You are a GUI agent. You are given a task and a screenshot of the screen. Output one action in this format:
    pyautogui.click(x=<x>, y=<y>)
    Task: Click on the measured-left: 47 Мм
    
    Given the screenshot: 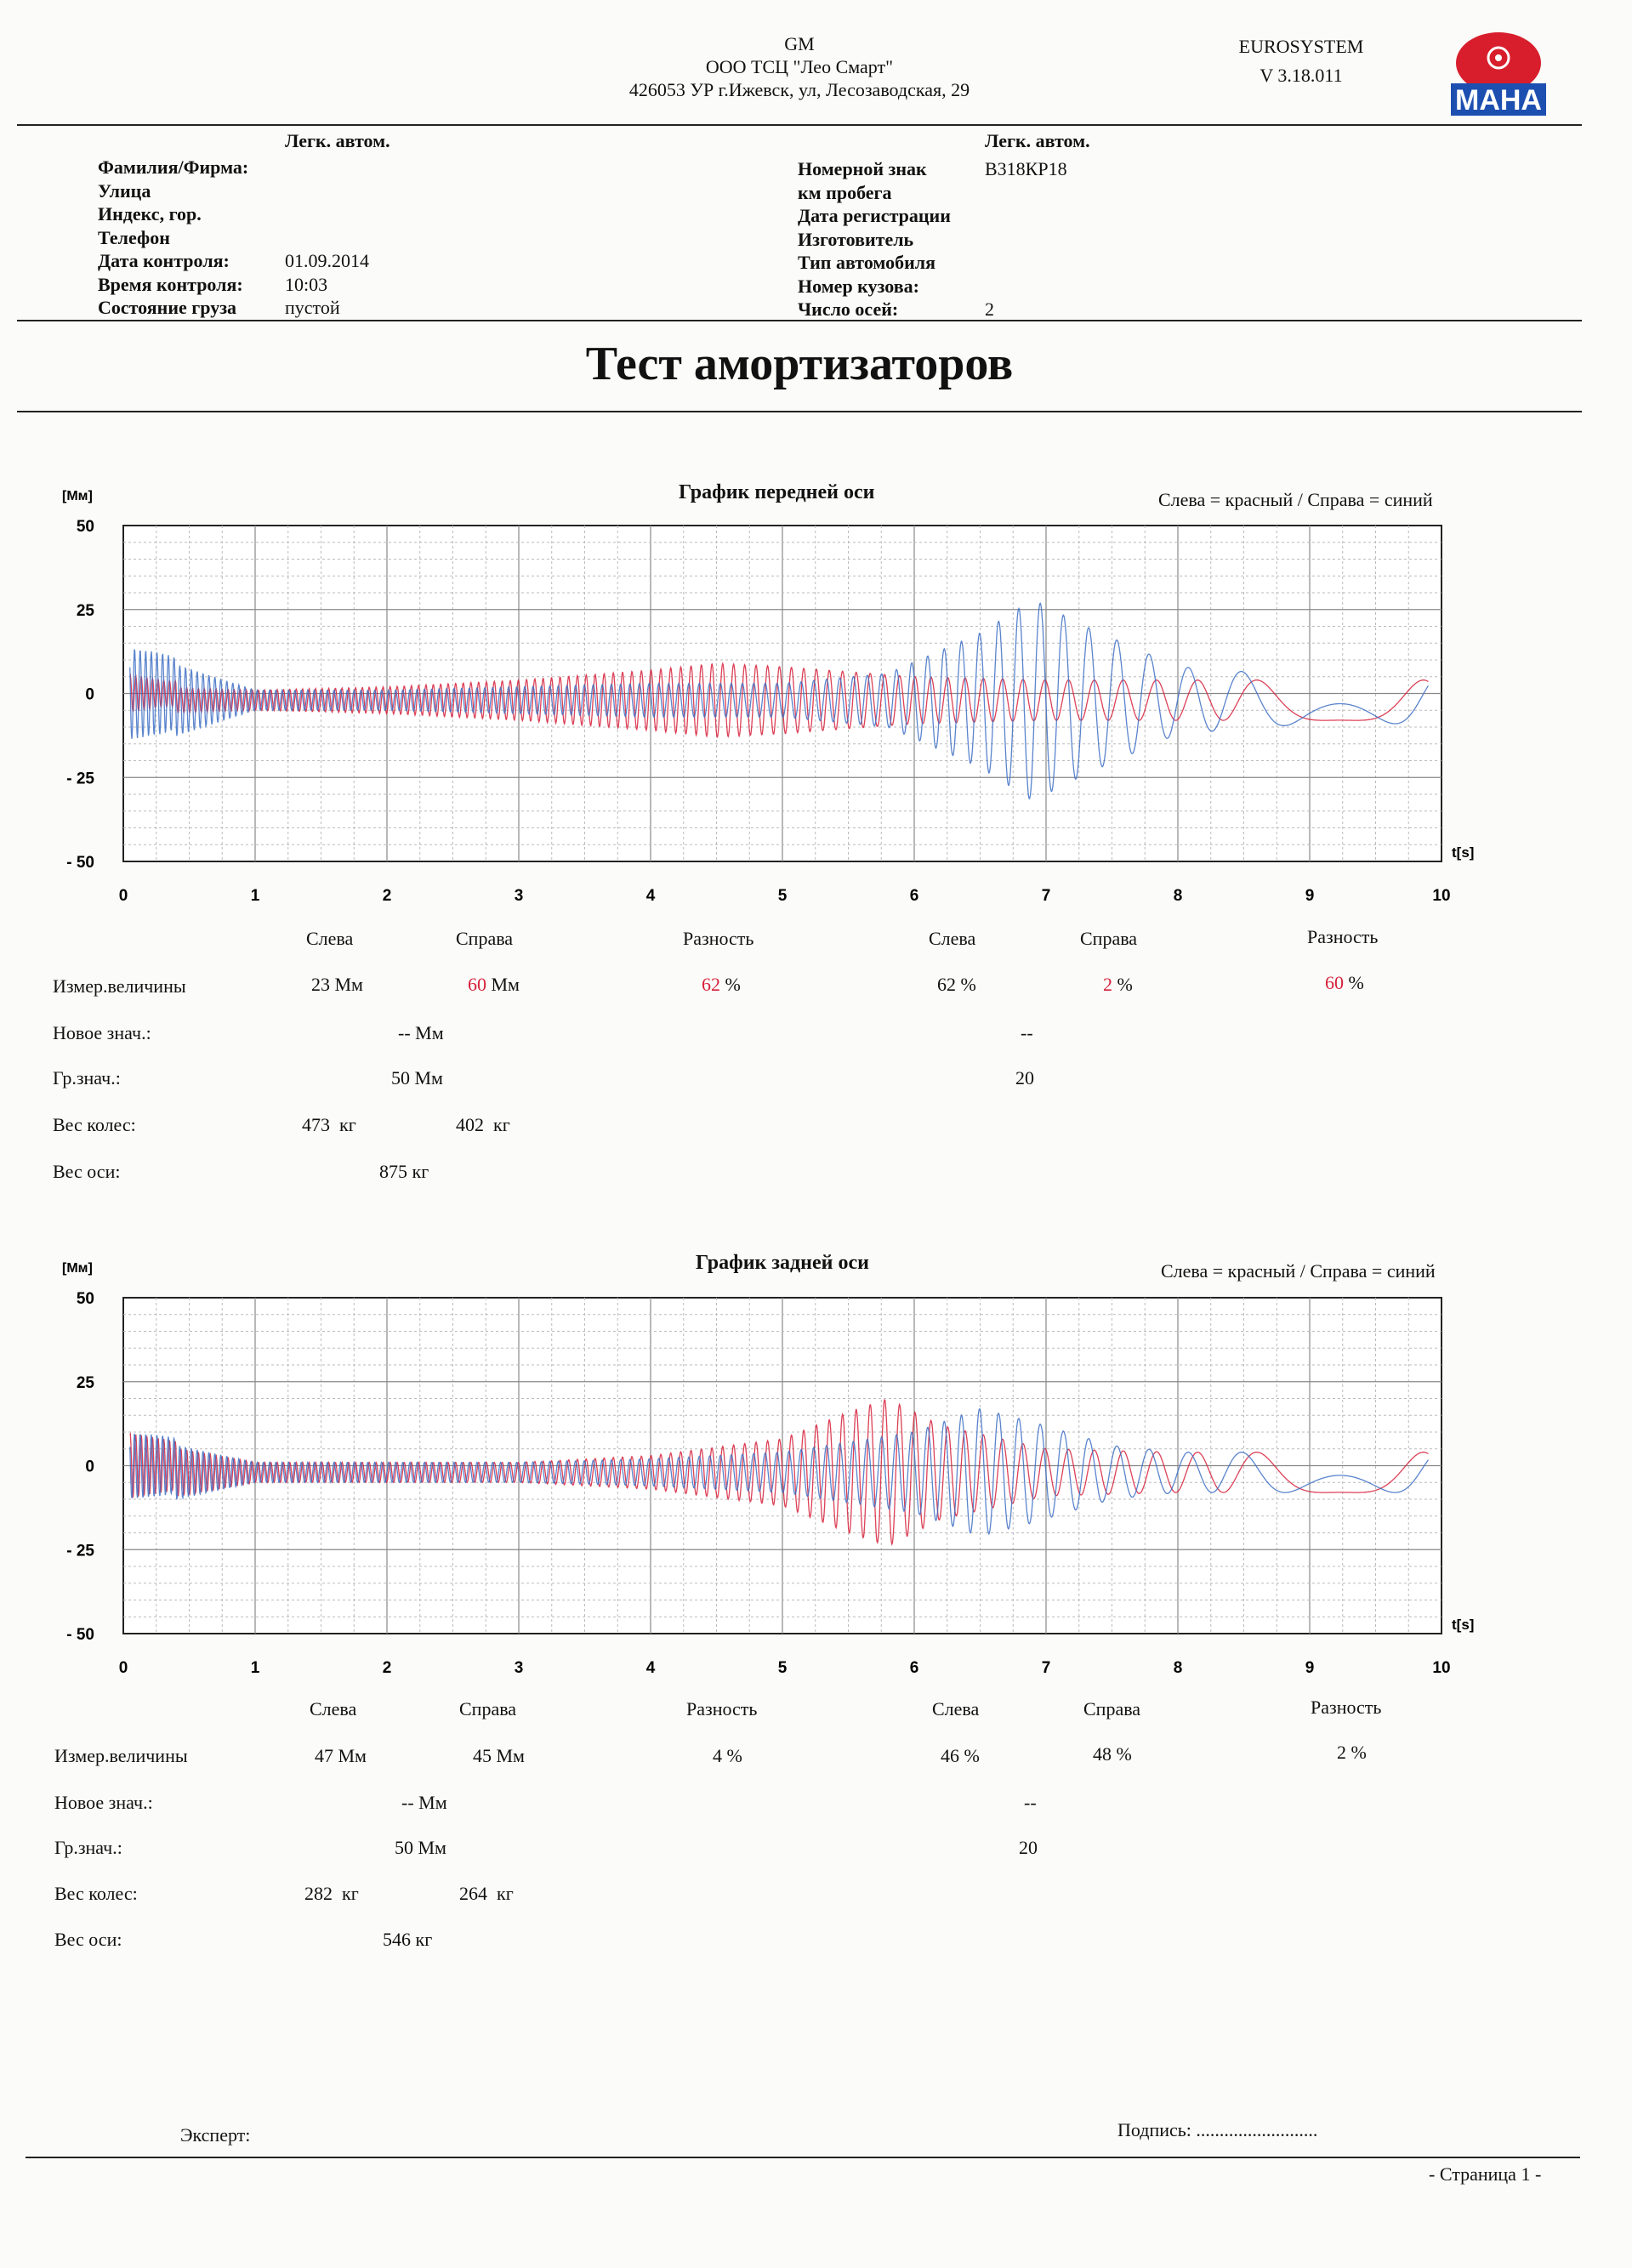 What is the action you would take?
    pyautogui.click(x=341, y=1755)
    